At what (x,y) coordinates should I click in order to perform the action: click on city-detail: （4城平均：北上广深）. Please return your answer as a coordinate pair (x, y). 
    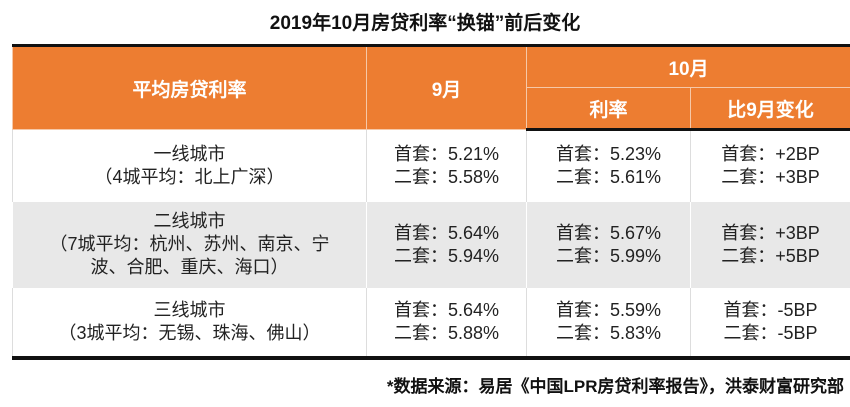
    Looking at the image, I should click on (189, 176).